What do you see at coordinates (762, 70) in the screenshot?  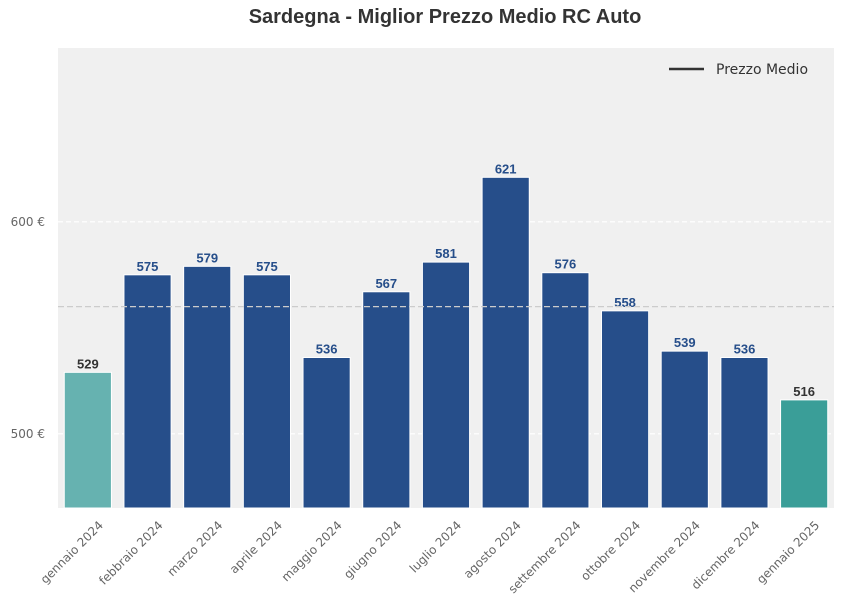 I see `legend-label: Prezzo Medio` at bounding box center [762, 70].